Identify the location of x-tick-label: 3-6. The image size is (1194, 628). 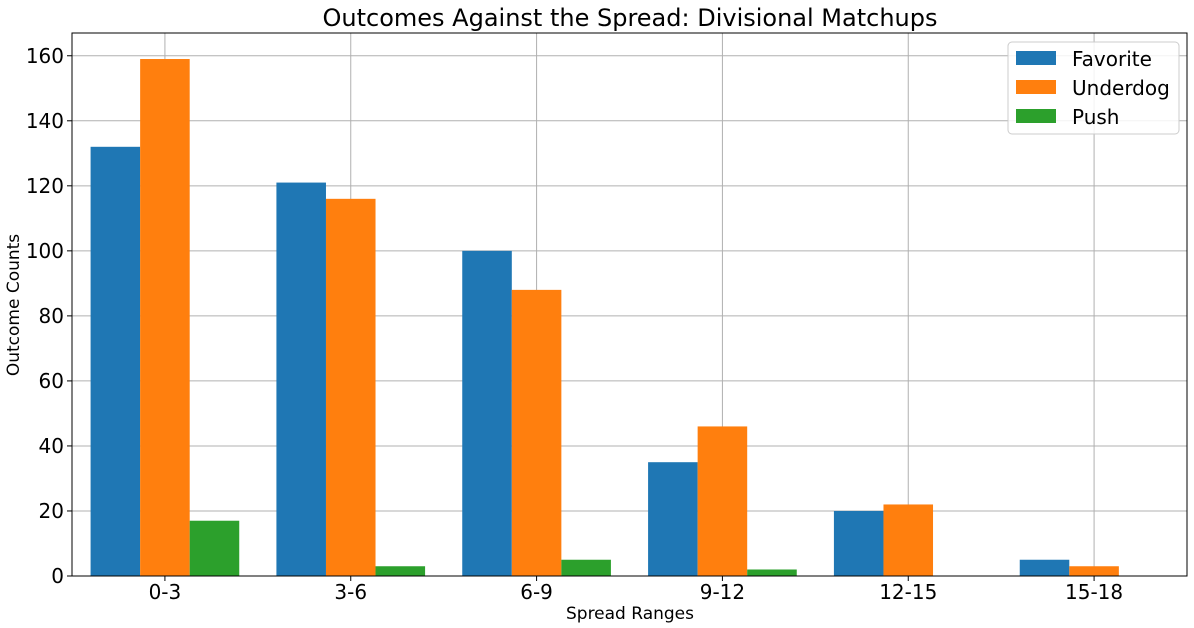
(350, 592).